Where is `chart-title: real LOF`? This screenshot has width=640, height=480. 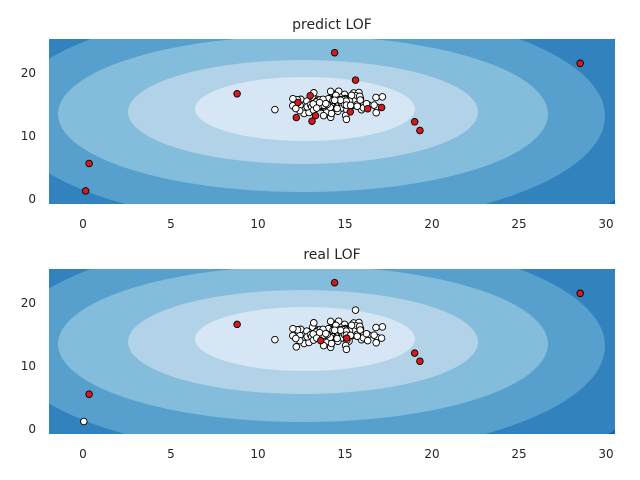 chart-title: real LOF is located at coordinates (331, 255).